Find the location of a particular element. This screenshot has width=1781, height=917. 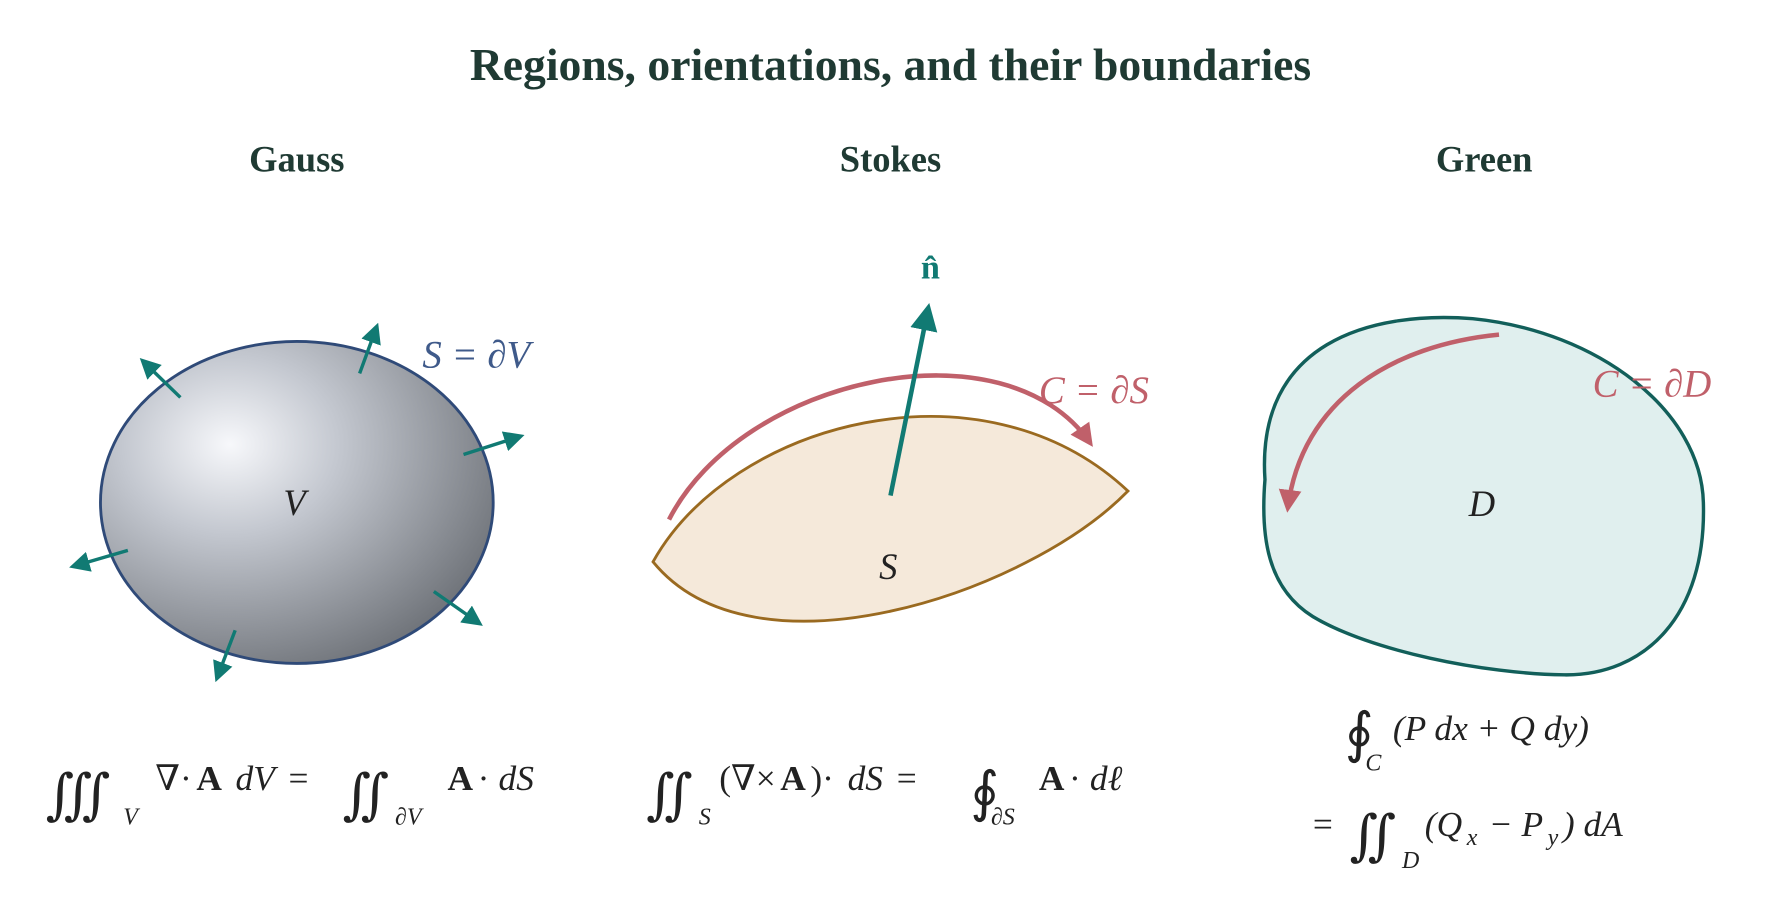

subscript: x is located at coordinates (1472, 838).